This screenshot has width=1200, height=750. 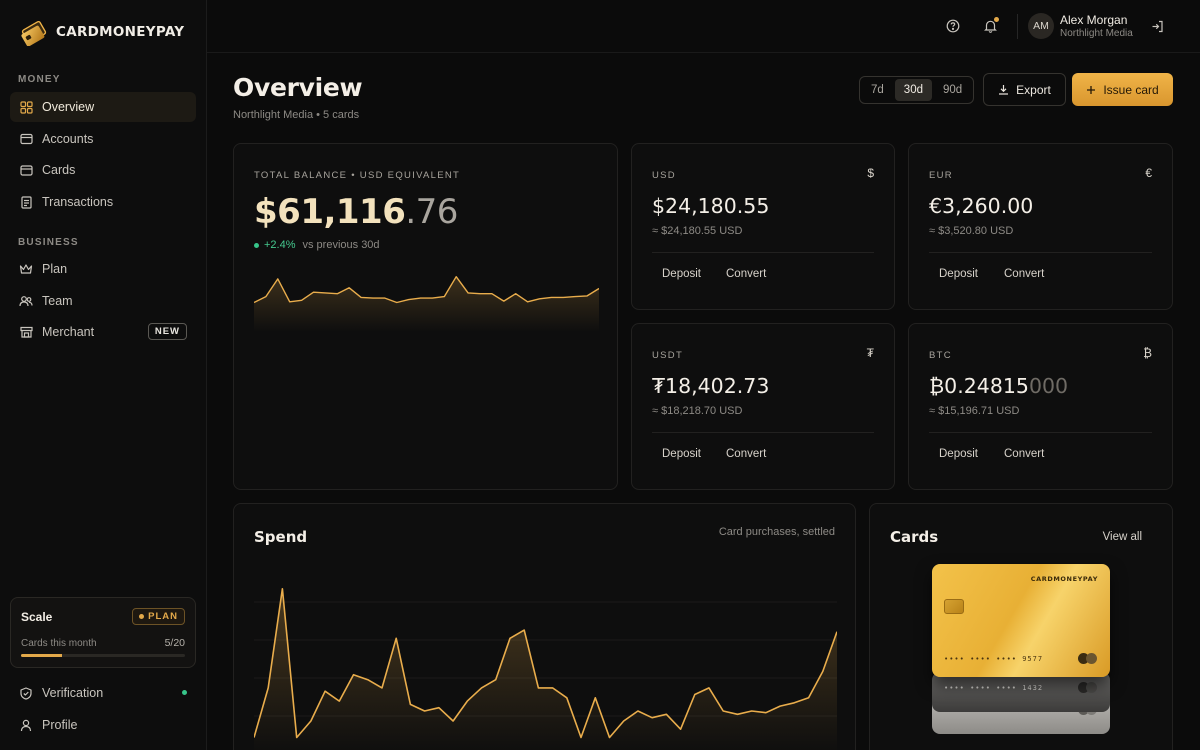 I want to click on issue-card-button: Issue card, so click(x=1122, y=89).